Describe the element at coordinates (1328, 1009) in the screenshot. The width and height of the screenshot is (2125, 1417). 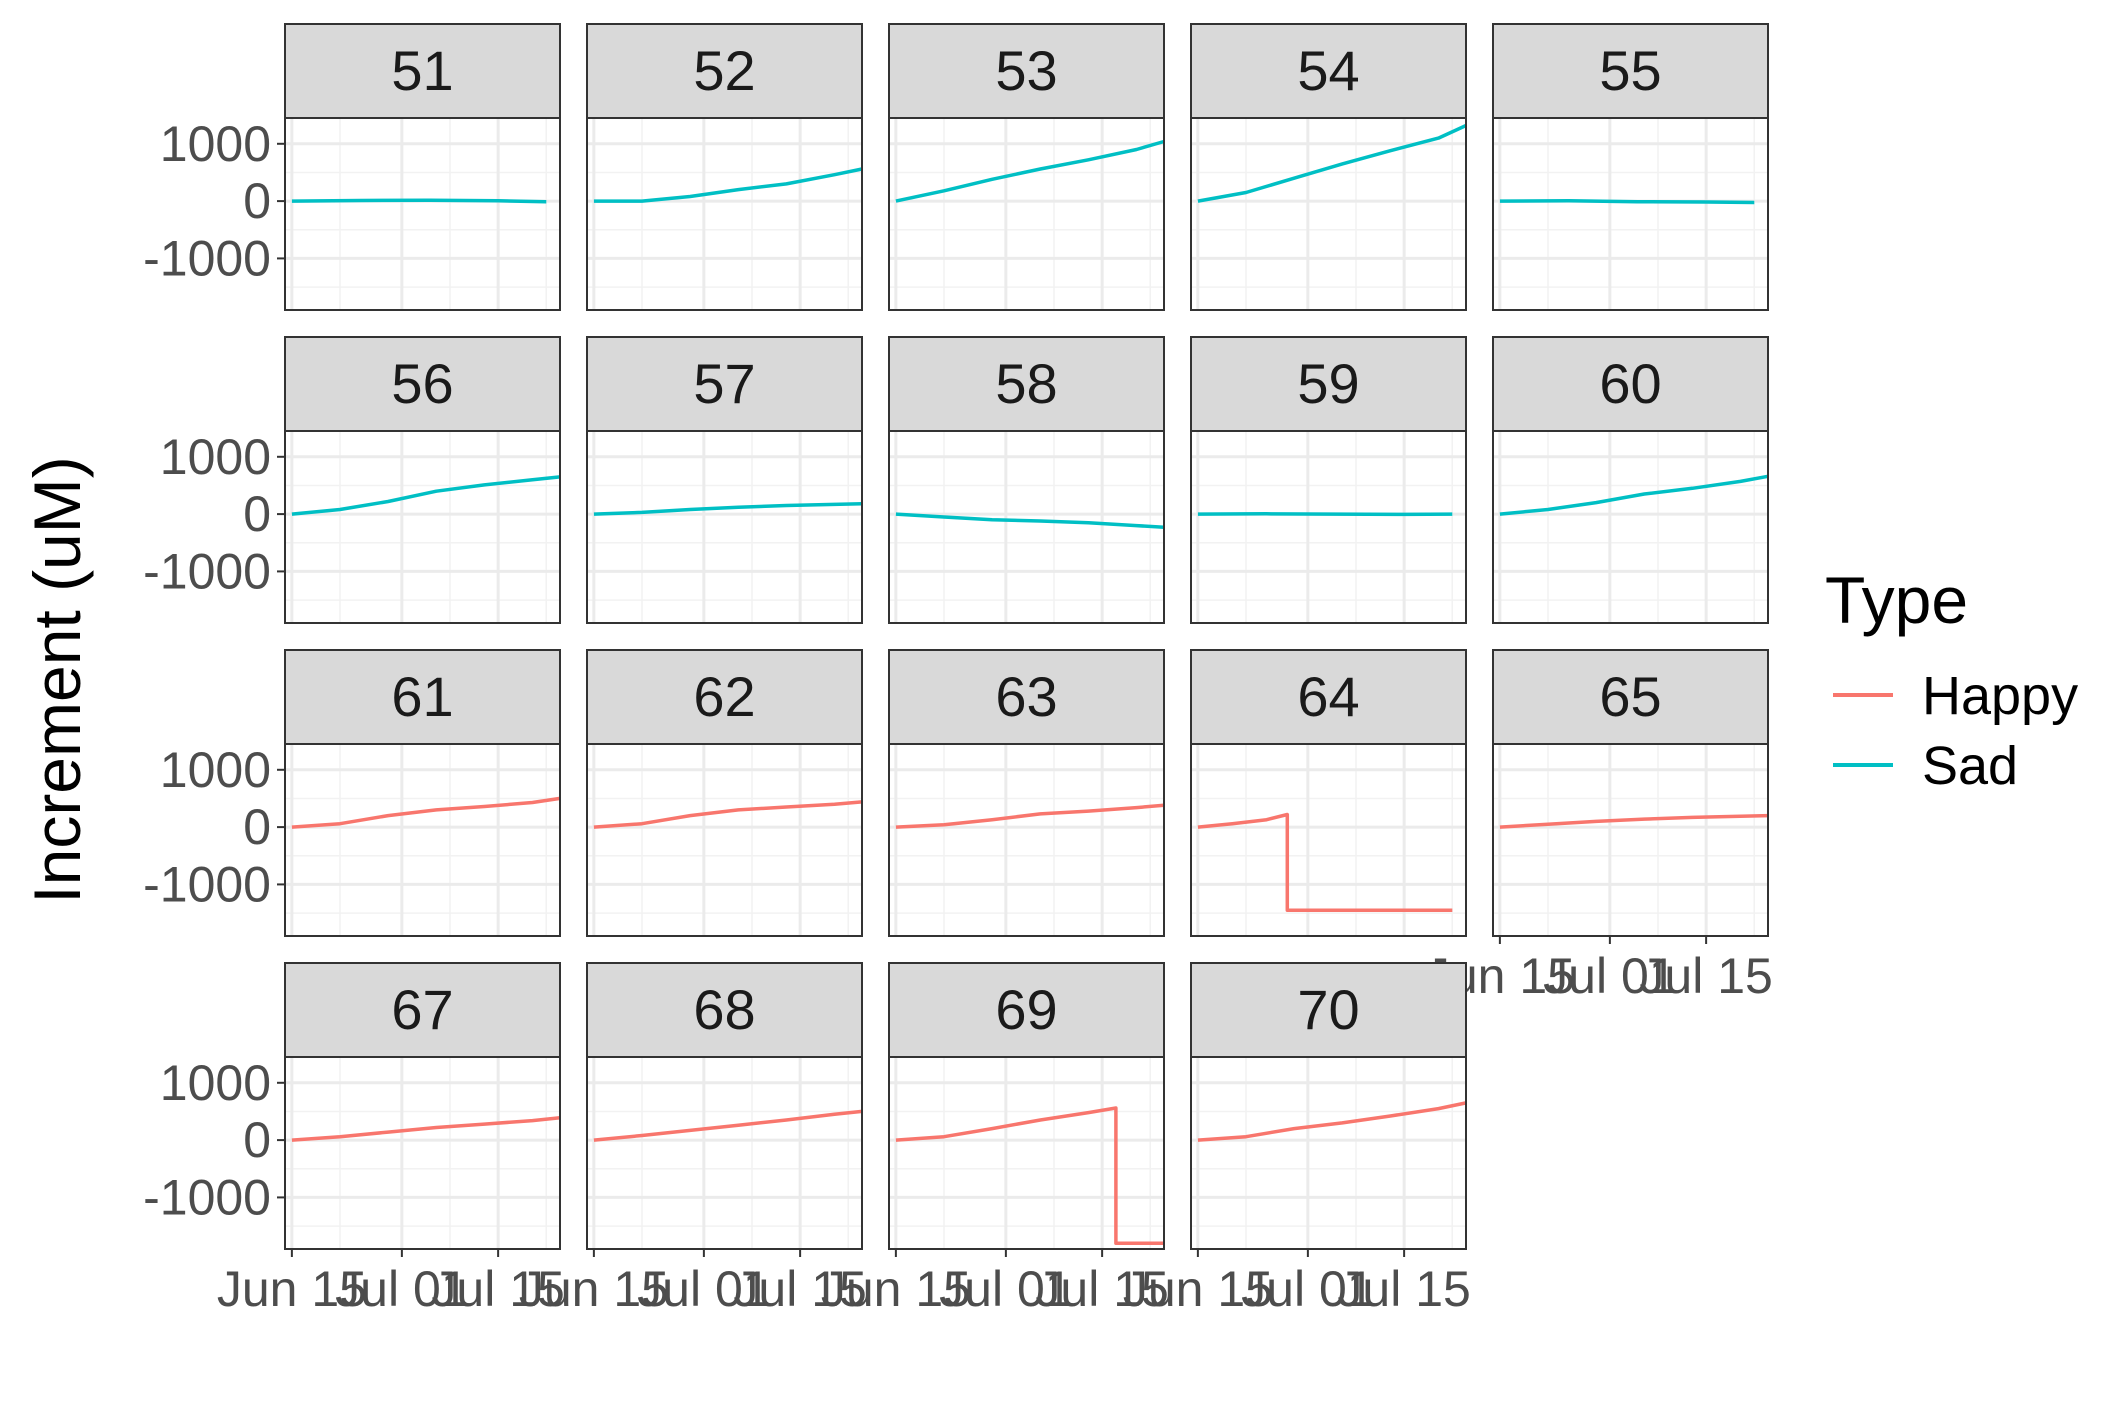
I see `facet-strip-label: 70` at that location.